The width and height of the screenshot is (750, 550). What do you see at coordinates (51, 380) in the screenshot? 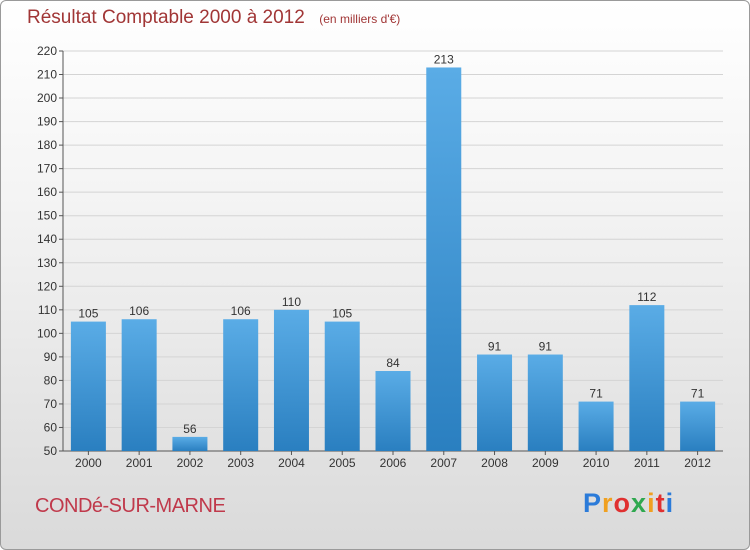
I see `y-tick-label: 80` at bounding box center [51, 380].